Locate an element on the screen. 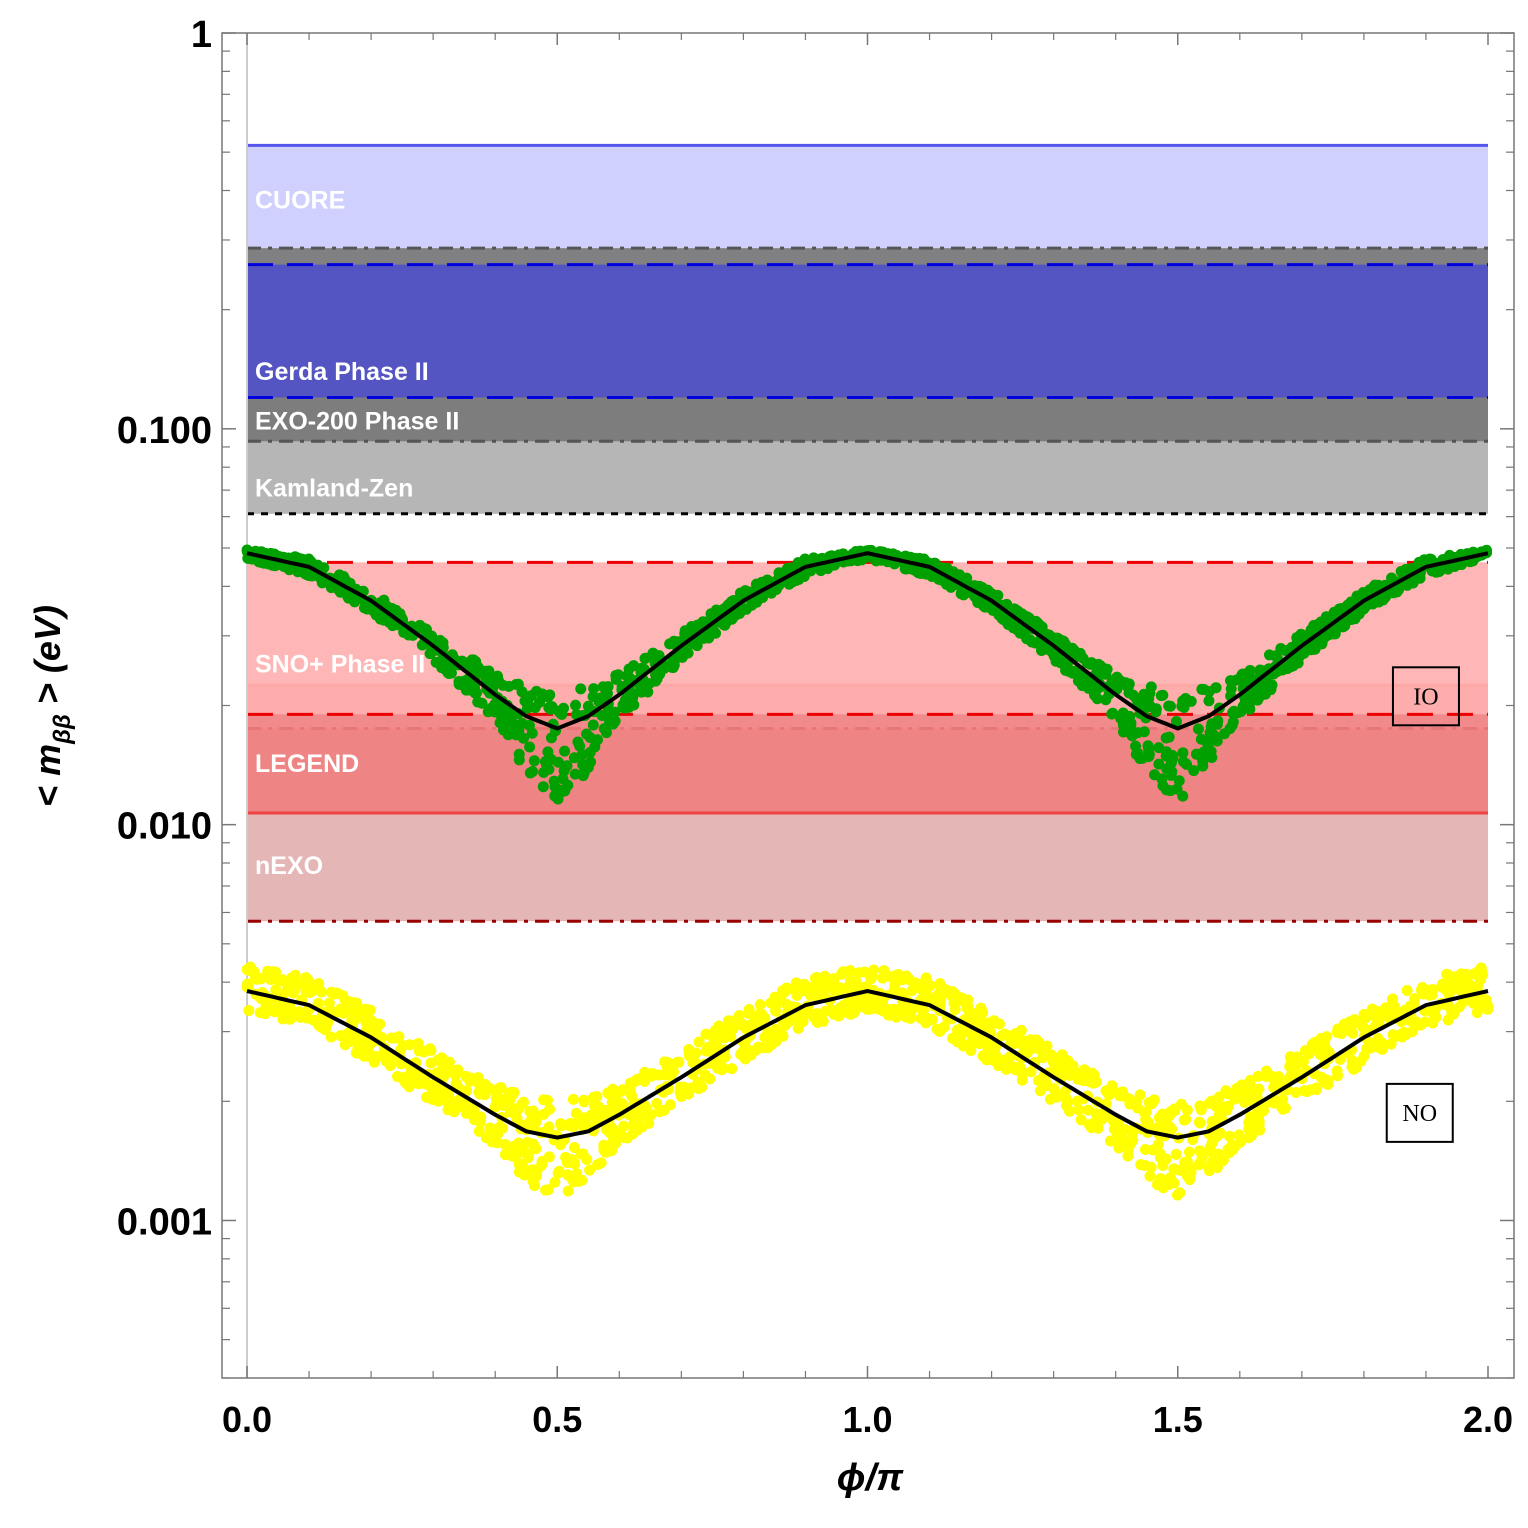 The image size is (1528, 1528). y-tick-label: 0.010 is located at coordinates (164, 827).